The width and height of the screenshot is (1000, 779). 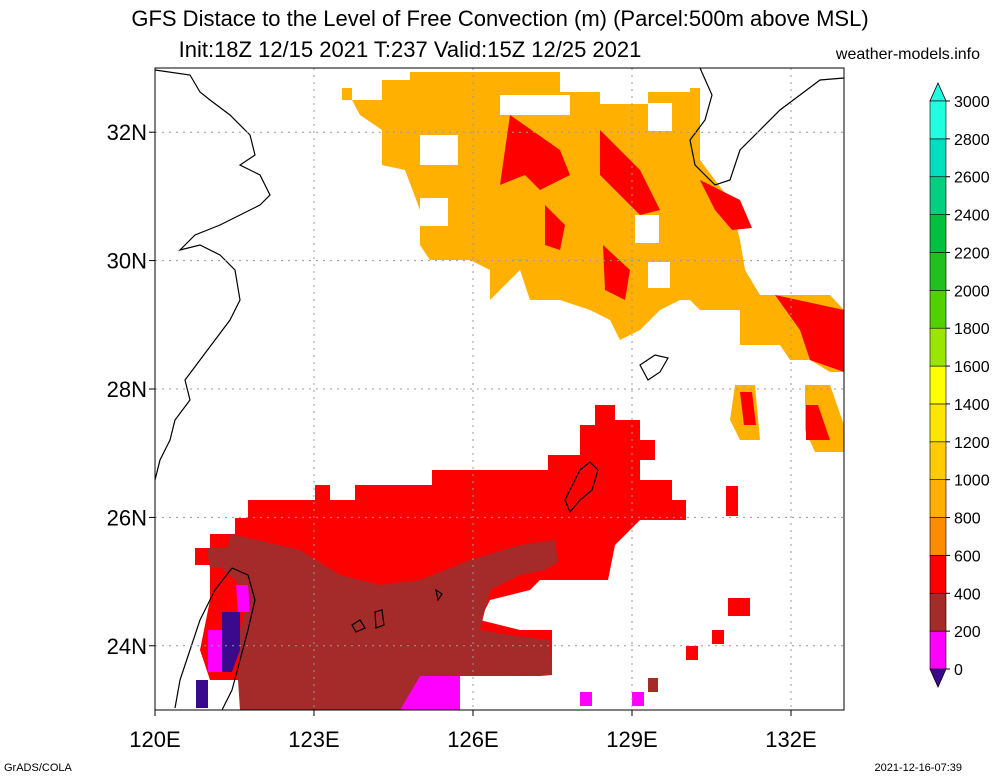 I want to click on coastline-ryukyu, so click(x=581, y=487).